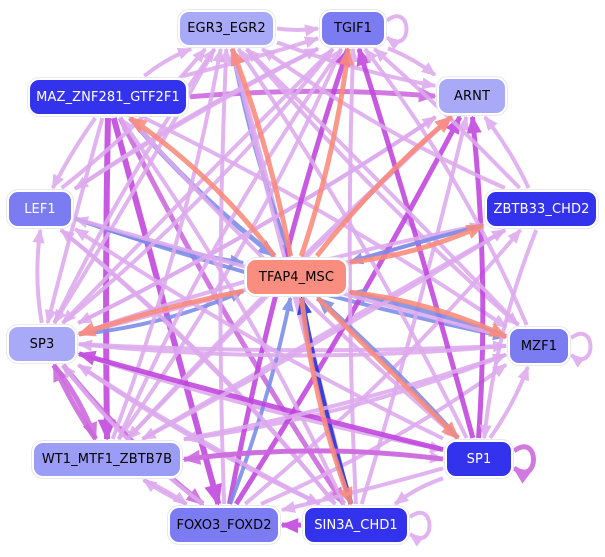 The image size is (605, 557). I want to click on node-label: ZBTB33_CHD2, so click(541, 209).